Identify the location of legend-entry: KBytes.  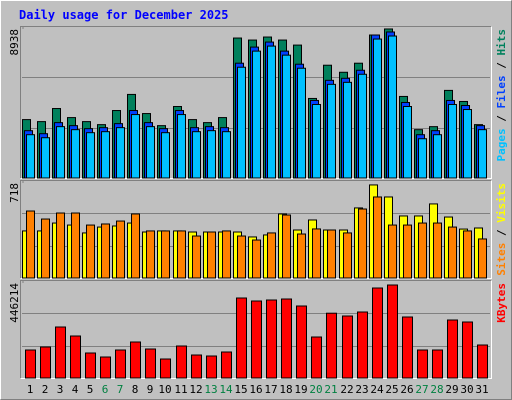
(501, 303).